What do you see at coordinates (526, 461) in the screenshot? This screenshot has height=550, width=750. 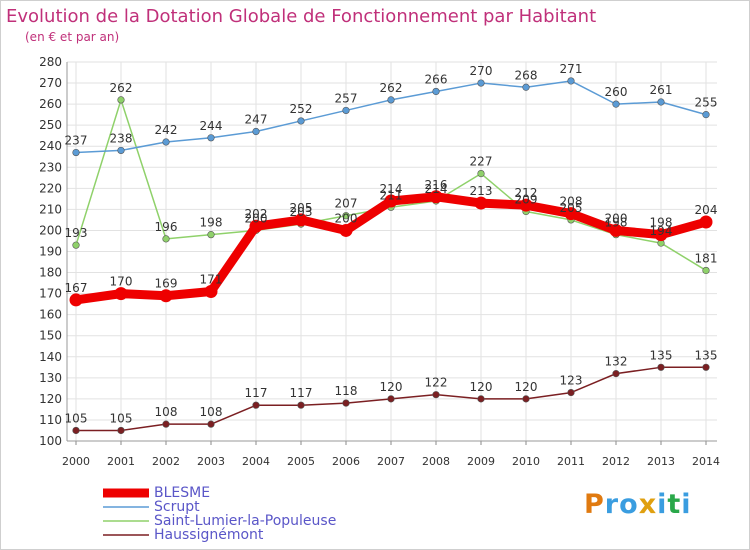 I see `x-tick-label: 2010` at bounding box center [526, 461].